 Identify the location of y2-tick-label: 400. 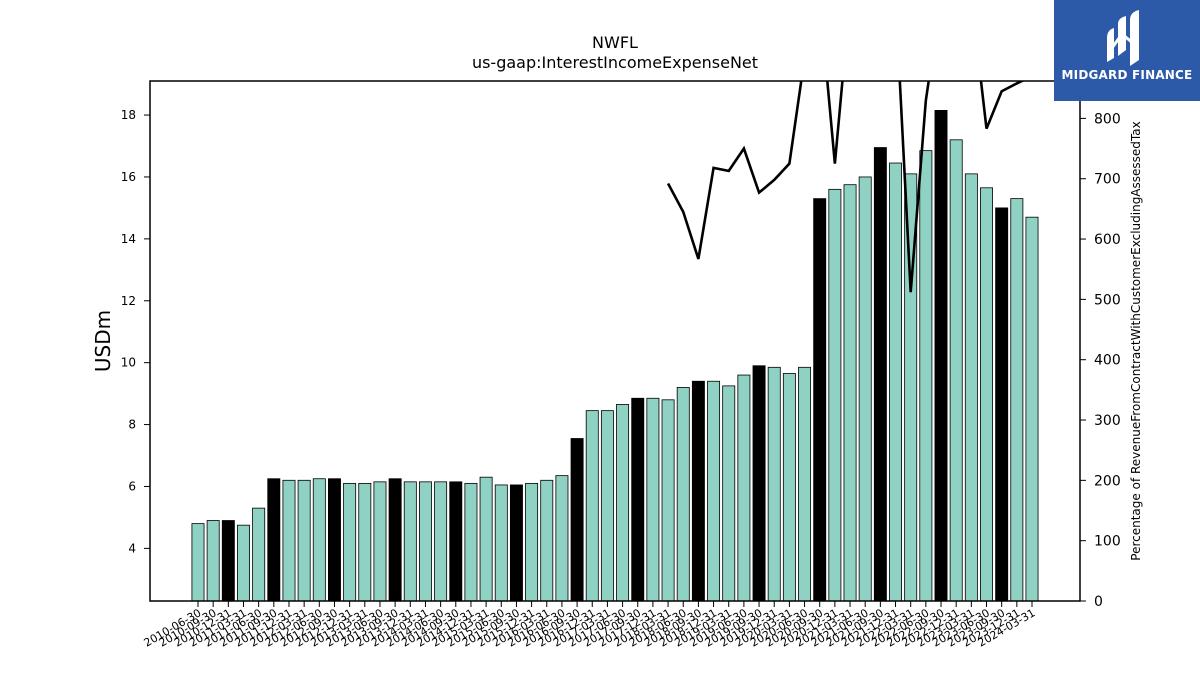
(1107, 361).